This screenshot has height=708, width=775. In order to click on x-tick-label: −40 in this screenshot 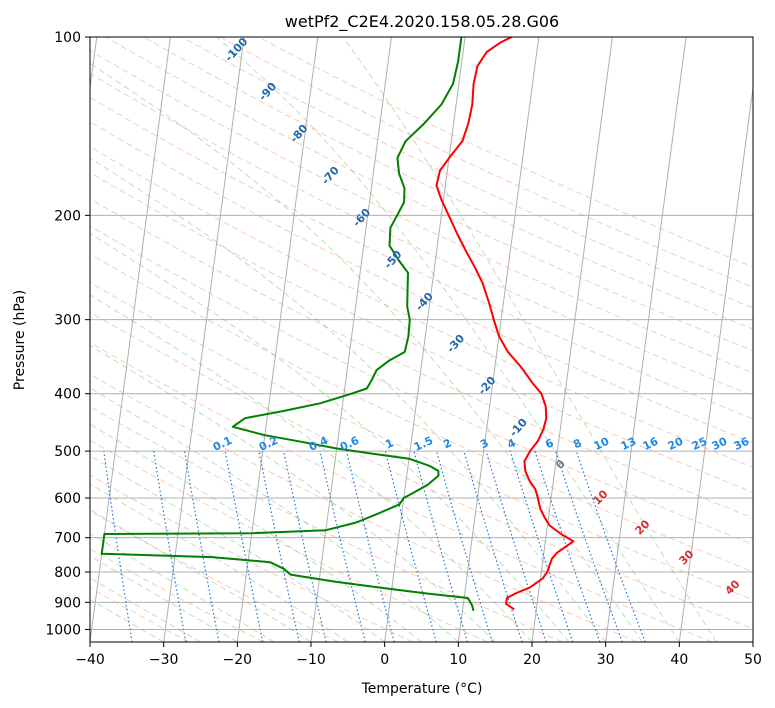, I will do `click(90, 660)`.